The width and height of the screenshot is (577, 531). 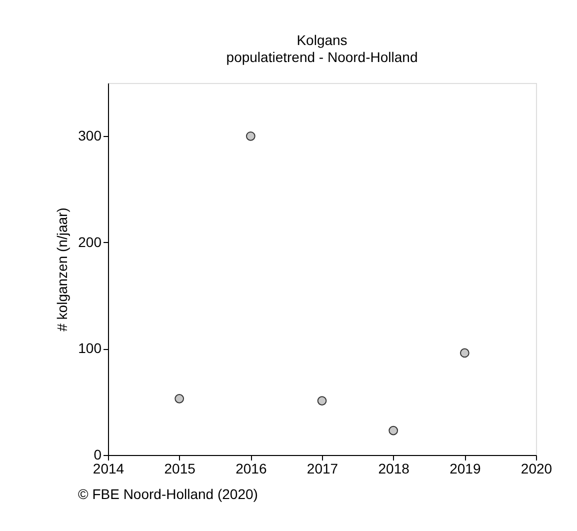 I want to click on text: © FBE Noord-Holland (2020), so click(x=168, y=494).